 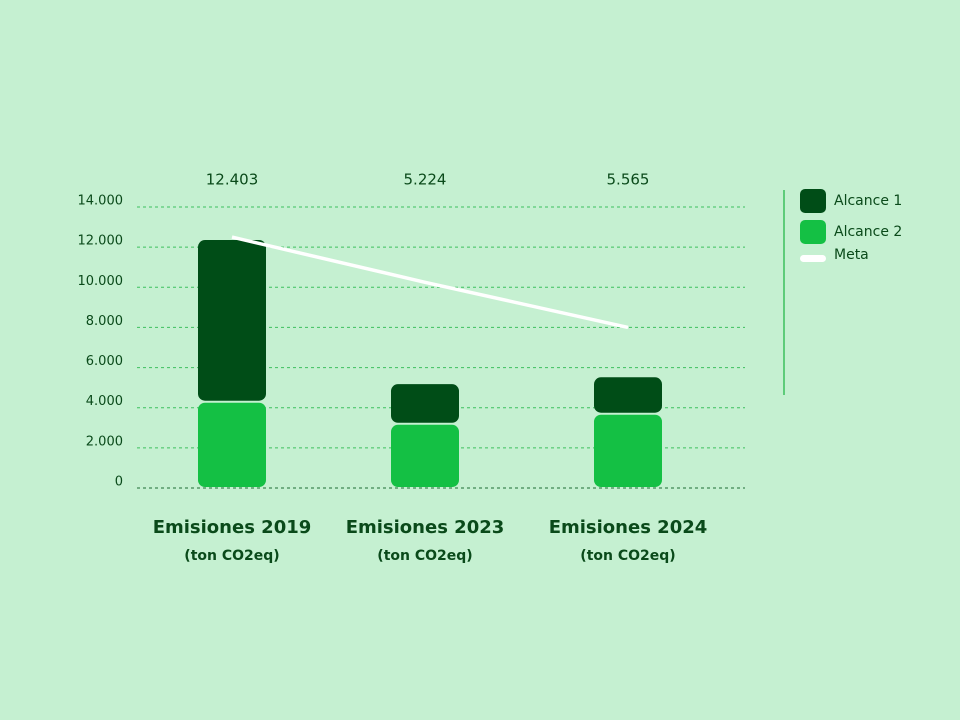 What do you see at coordinates (101, 241) in the screenshot?
I see `y-tick-label: 12.000` at bounding box center [101, 241].